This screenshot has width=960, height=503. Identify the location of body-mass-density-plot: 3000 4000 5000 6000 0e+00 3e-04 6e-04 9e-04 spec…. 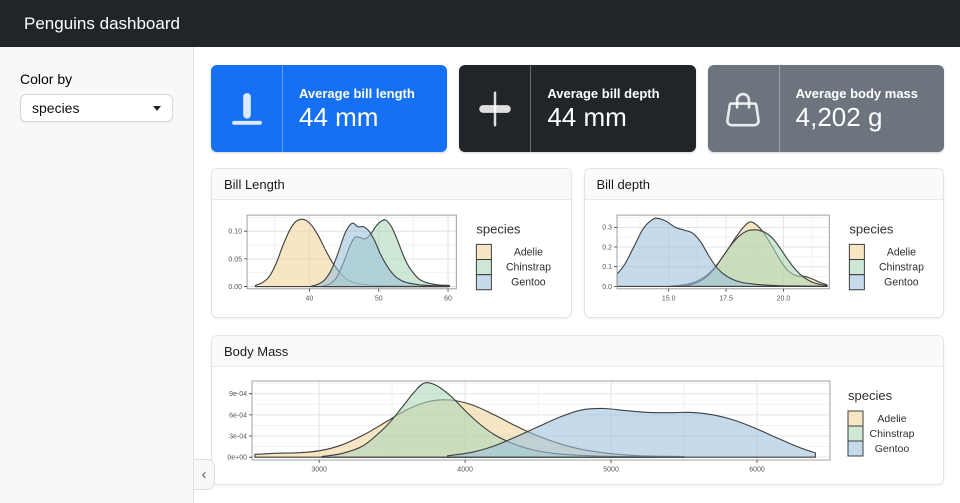
(571, 427).